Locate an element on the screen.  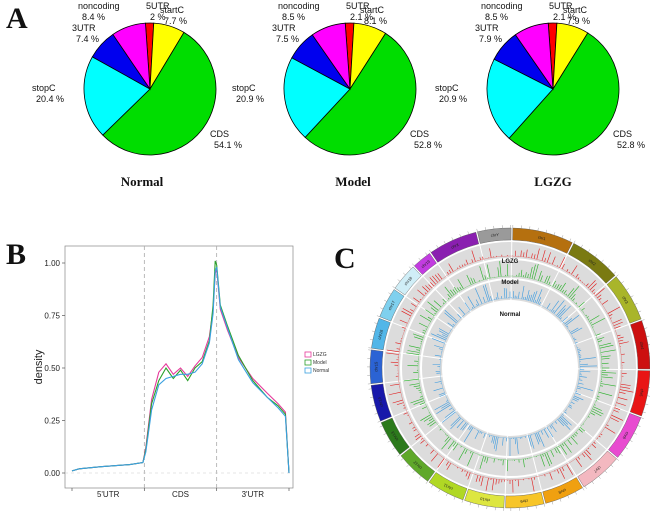
track-background is located at coordinates (510, 367).